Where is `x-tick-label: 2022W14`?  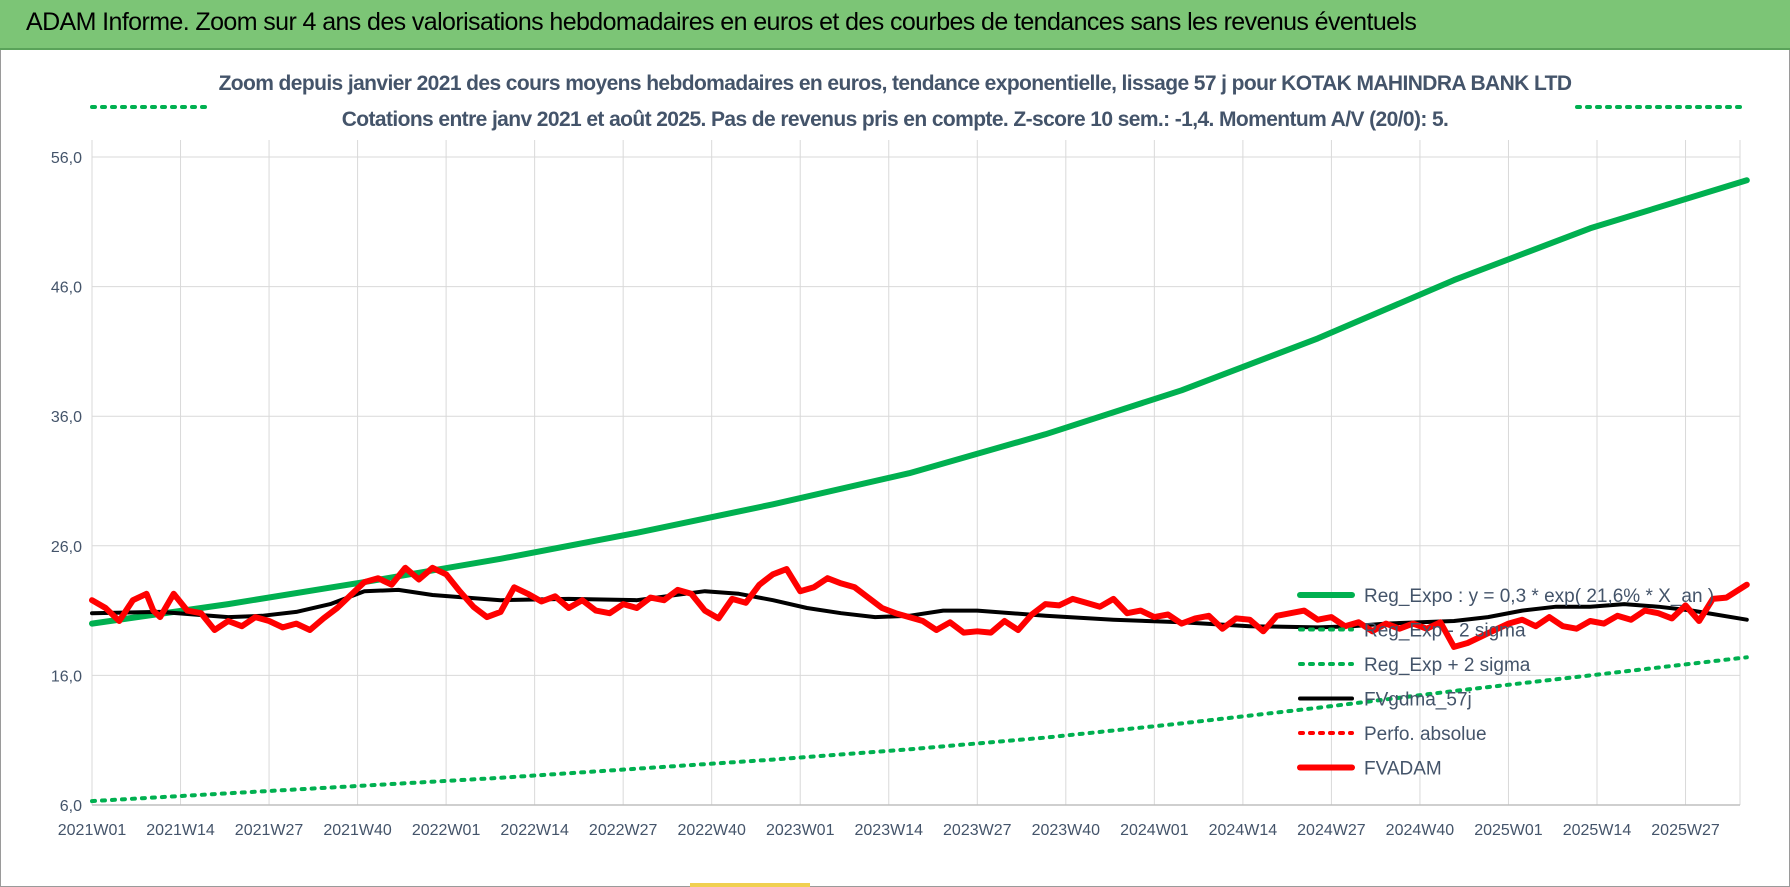
x-tick-label: 2022W14 is located at coordinates (534, 830).